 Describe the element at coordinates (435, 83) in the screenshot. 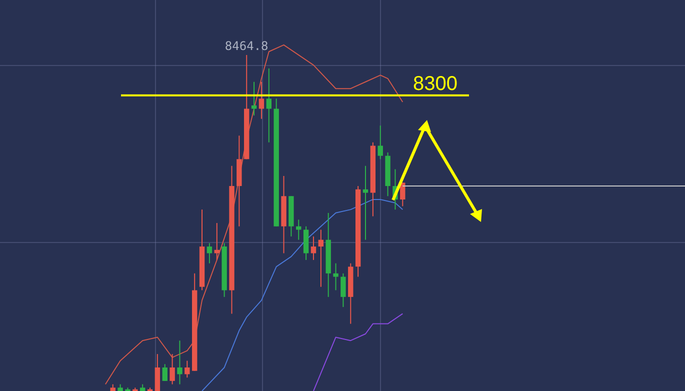

I see `annotation: 8300` at that location.